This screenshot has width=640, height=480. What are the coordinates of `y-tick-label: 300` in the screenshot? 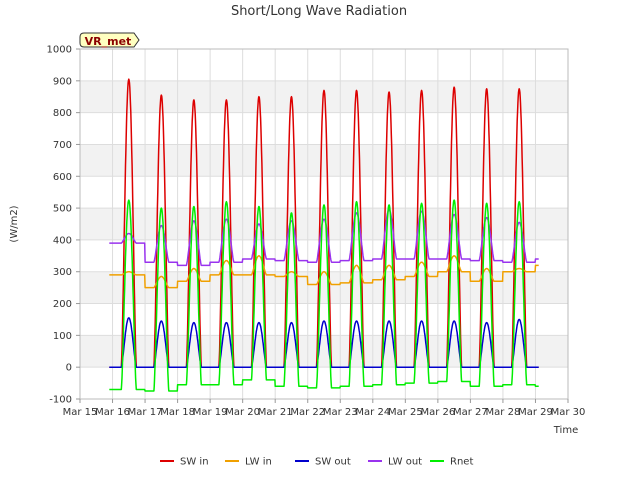 It's located at (62, 272).